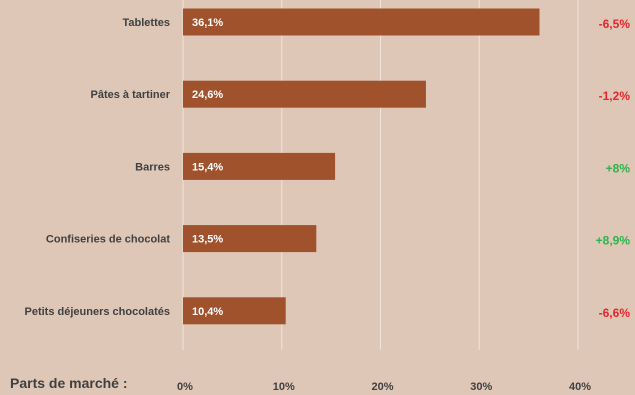 The image size is (635, 395). I want to click on category-label-0: Tablettes, so click(146, 23).